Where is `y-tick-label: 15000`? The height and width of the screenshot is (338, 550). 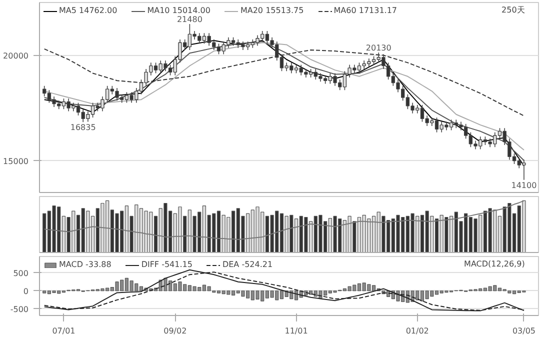 y-tick-label: 15000 is located at coordinates (16, 161).